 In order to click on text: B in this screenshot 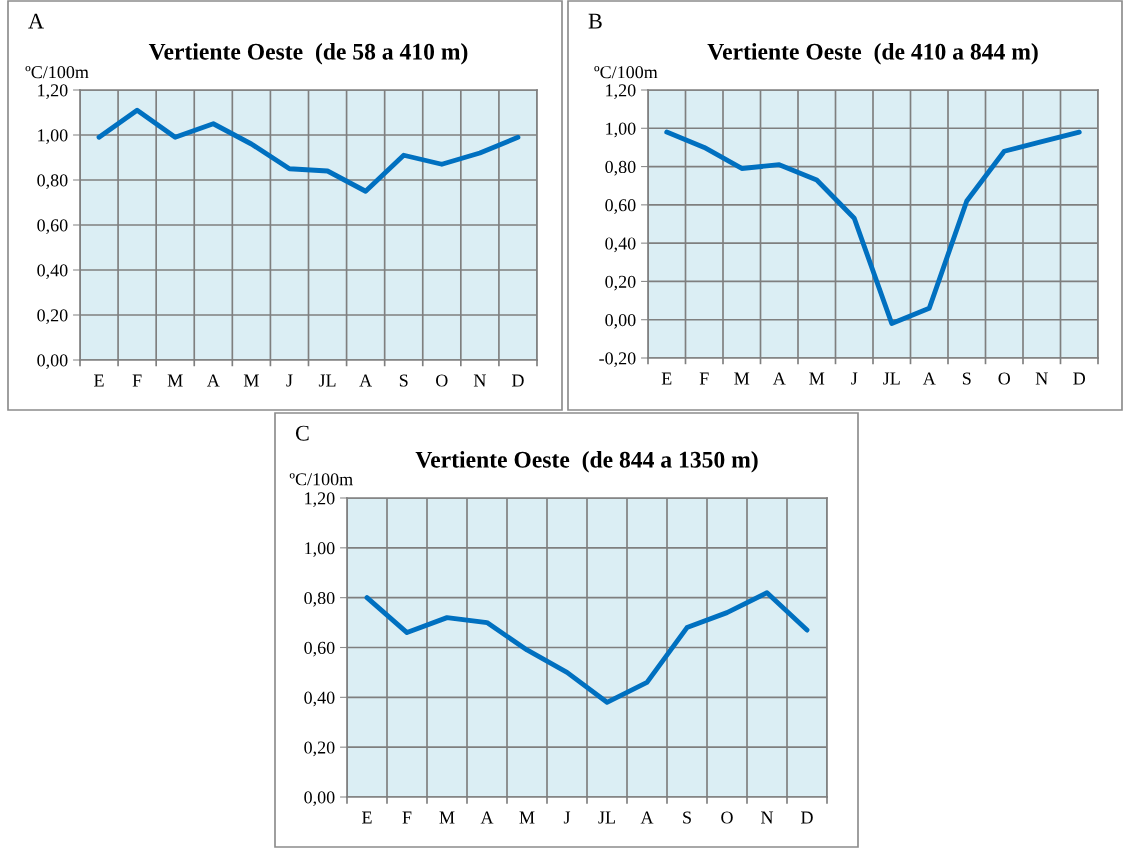, I will do `click(595, 21)`.